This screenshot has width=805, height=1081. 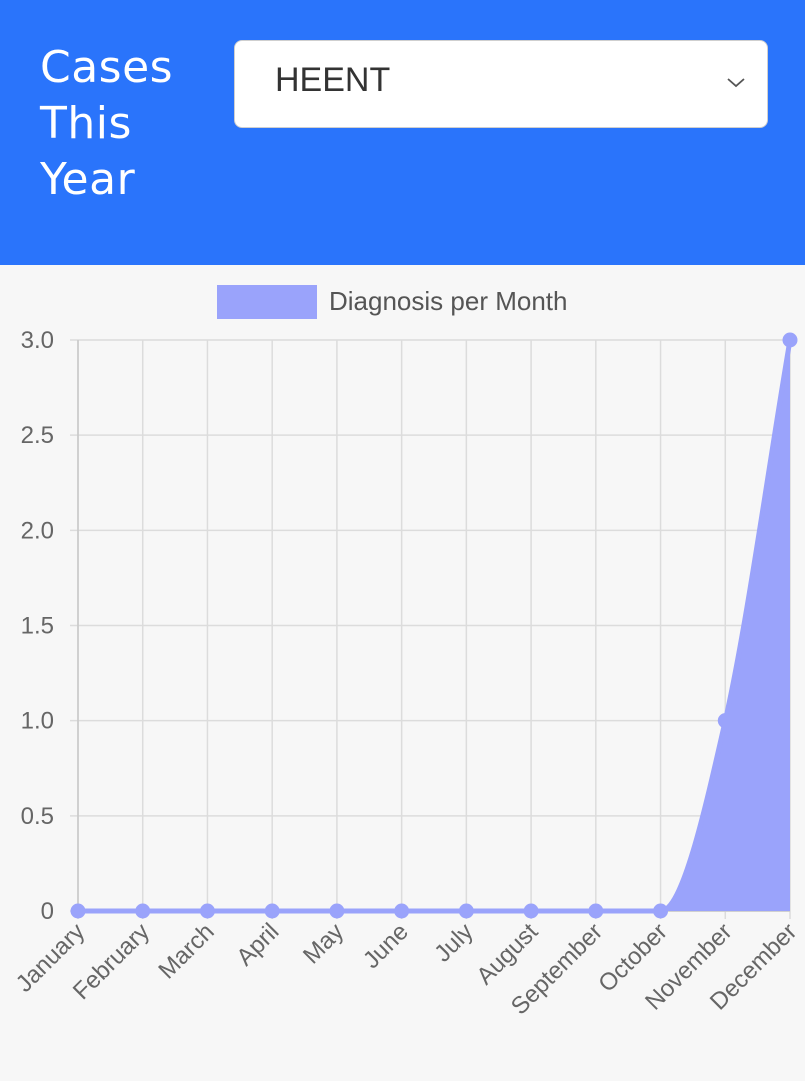 What do you see at coordinates (186, 951) in the screenshot?
I see `x-tick-label: March` at bounding box center [186, 951].